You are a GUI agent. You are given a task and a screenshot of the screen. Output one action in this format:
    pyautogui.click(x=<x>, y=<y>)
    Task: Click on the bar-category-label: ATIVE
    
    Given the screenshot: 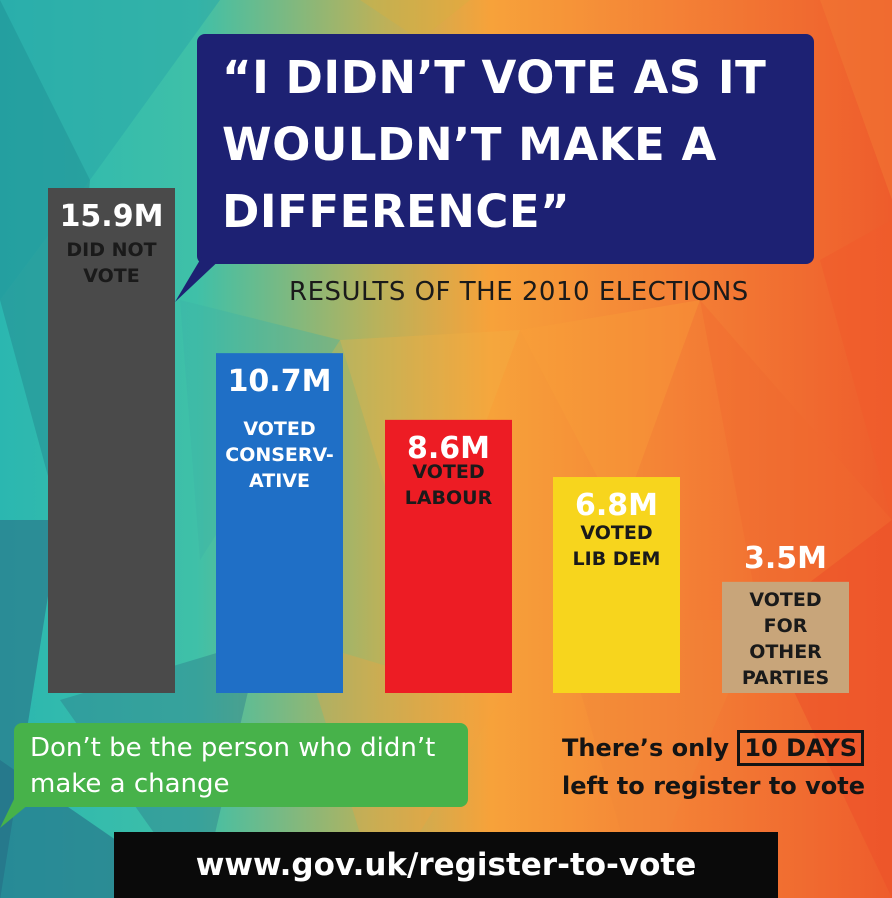 What is the action you would take?
    pyautogui.click(x=279, y=481)
    